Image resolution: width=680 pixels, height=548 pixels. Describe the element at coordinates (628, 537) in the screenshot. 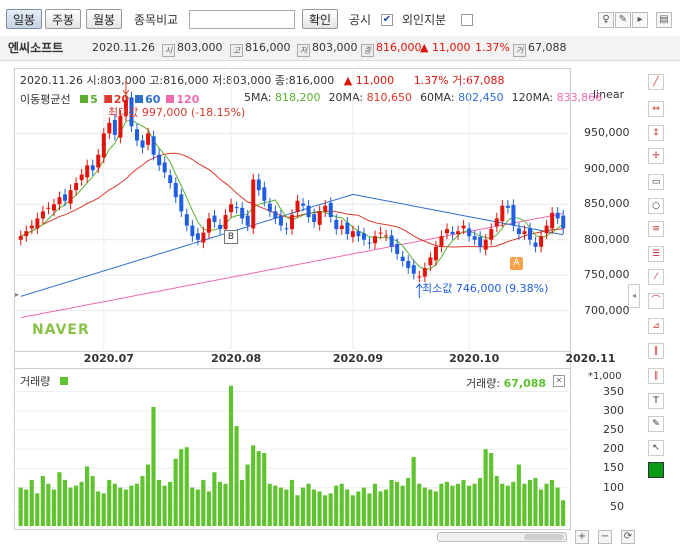

I see `reset-button: ⟳` at that location.